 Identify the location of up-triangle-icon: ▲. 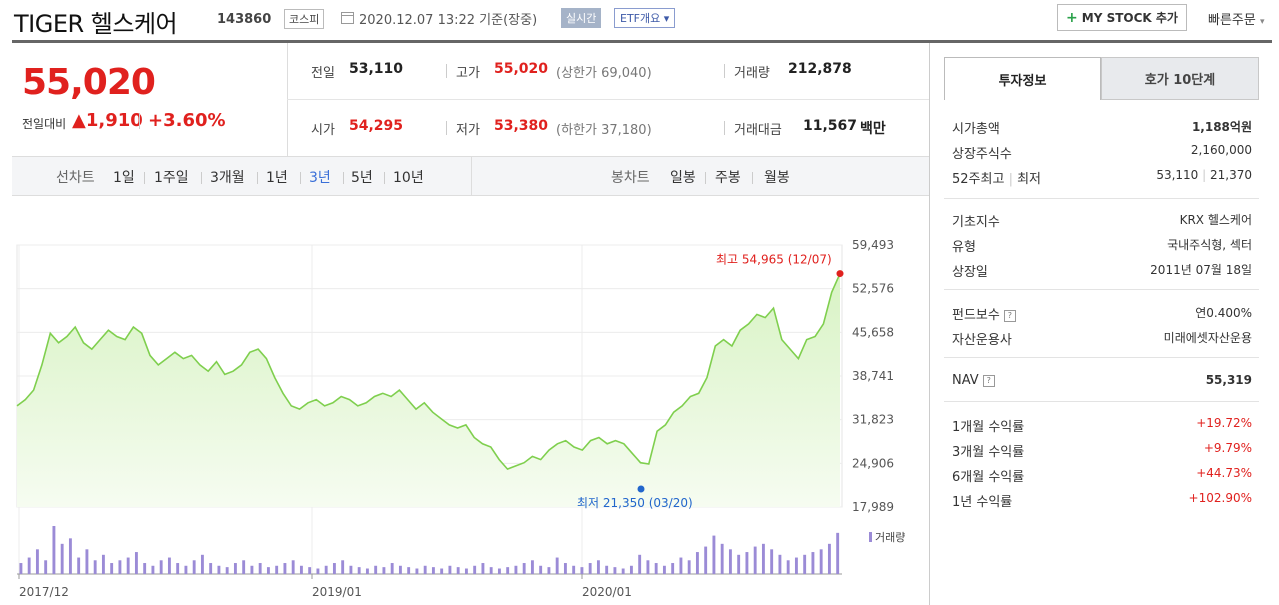
(79, 120).